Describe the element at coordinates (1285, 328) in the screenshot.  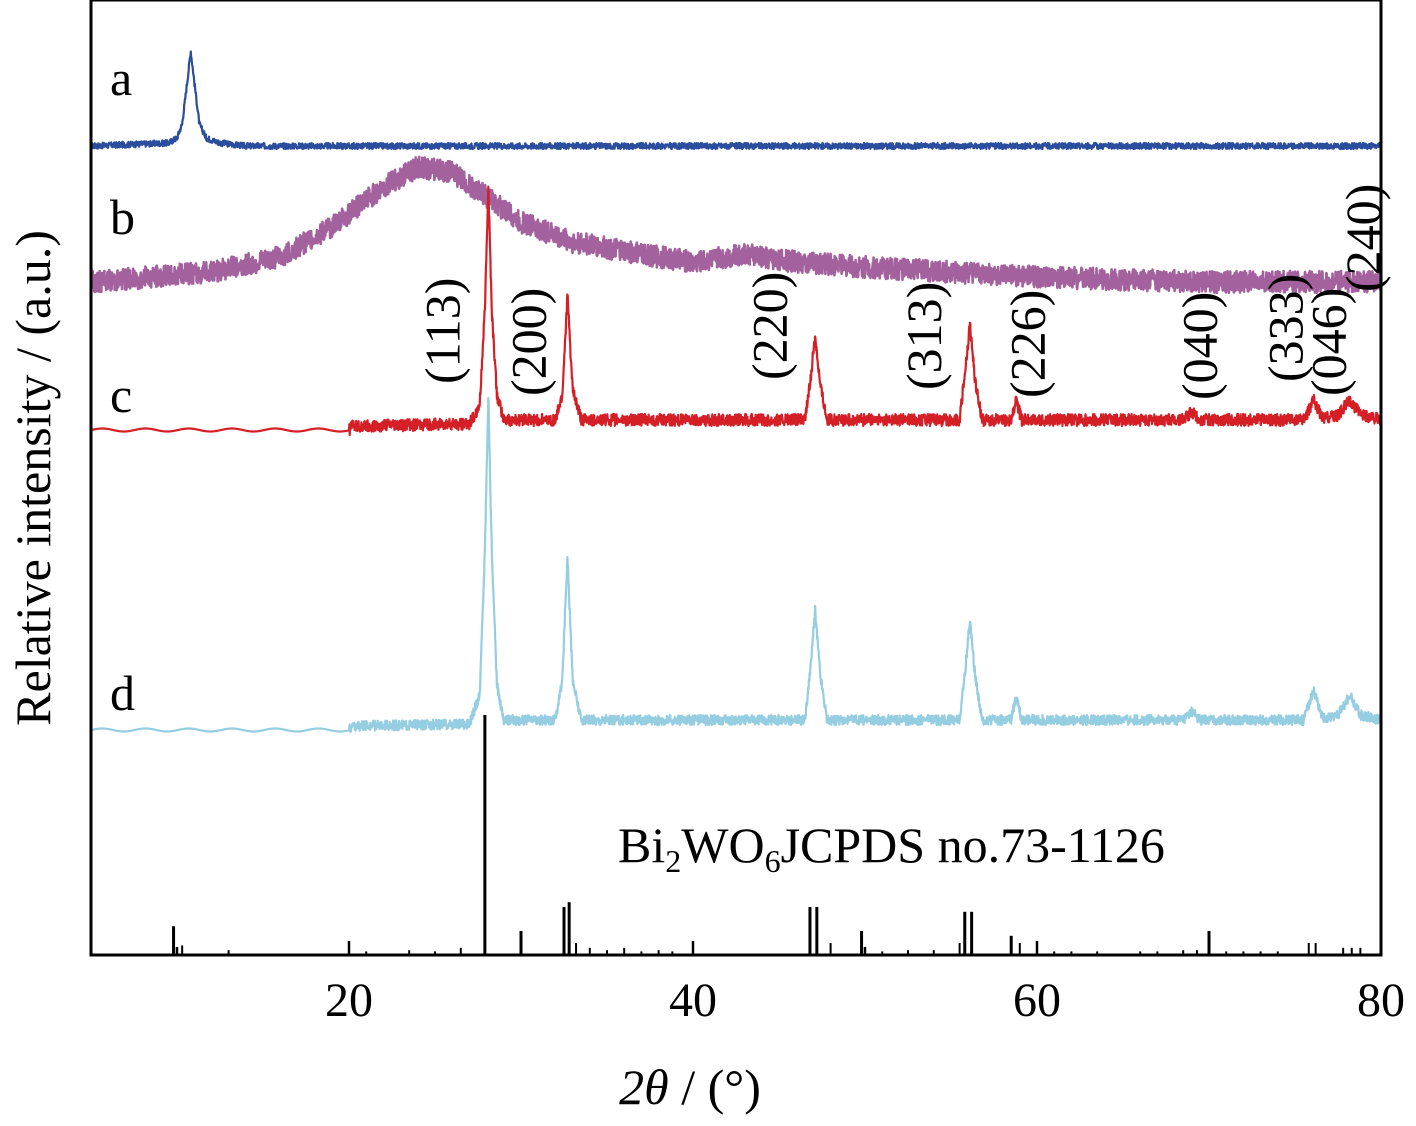
I see `miller-index-label: (333)` at that location.